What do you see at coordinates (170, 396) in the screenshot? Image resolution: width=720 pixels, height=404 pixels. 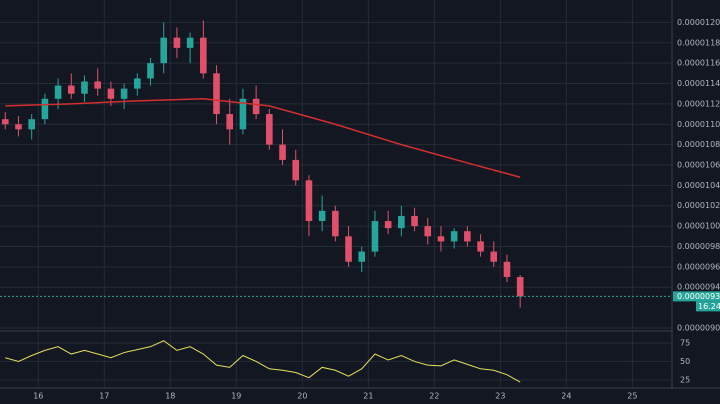 I see `x-tick-label: 18` at bounding box center [170, 396].